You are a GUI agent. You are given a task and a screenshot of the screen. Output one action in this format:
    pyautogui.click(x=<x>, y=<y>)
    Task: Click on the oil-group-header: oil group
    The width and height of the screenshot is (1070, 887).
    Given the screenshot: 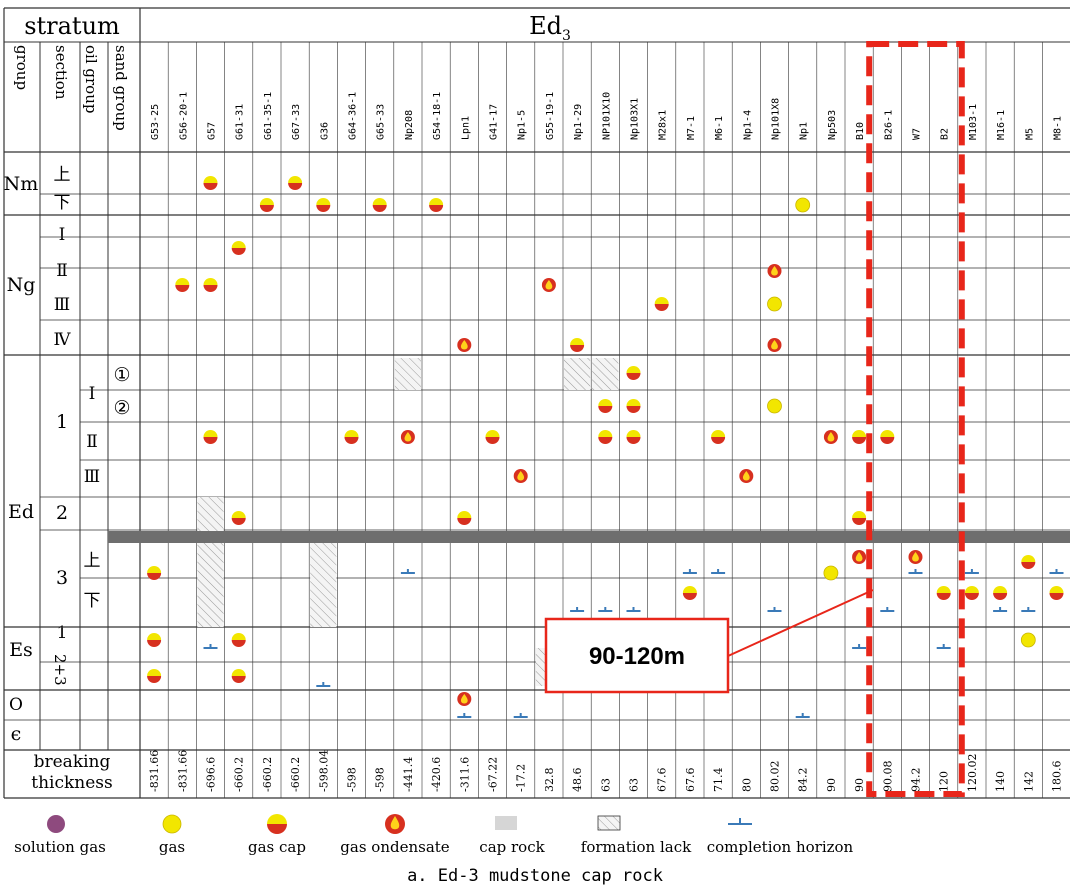 What is the action you would take?
    pyautogui.click(x=91, y=79)
    